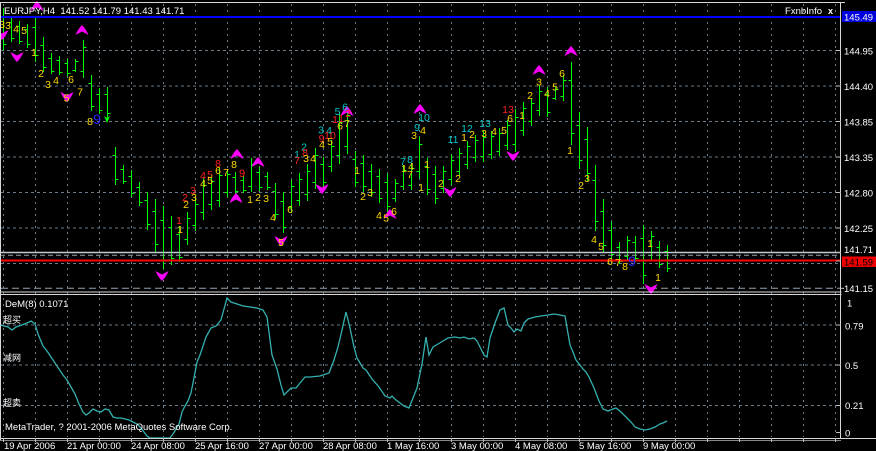 This screenshot has width=876, height=451. What do you see at coordinates (29, 446) in the screenshot?
I see `svg-text: 19 Apr 2006` at bounding box center [29, 446].